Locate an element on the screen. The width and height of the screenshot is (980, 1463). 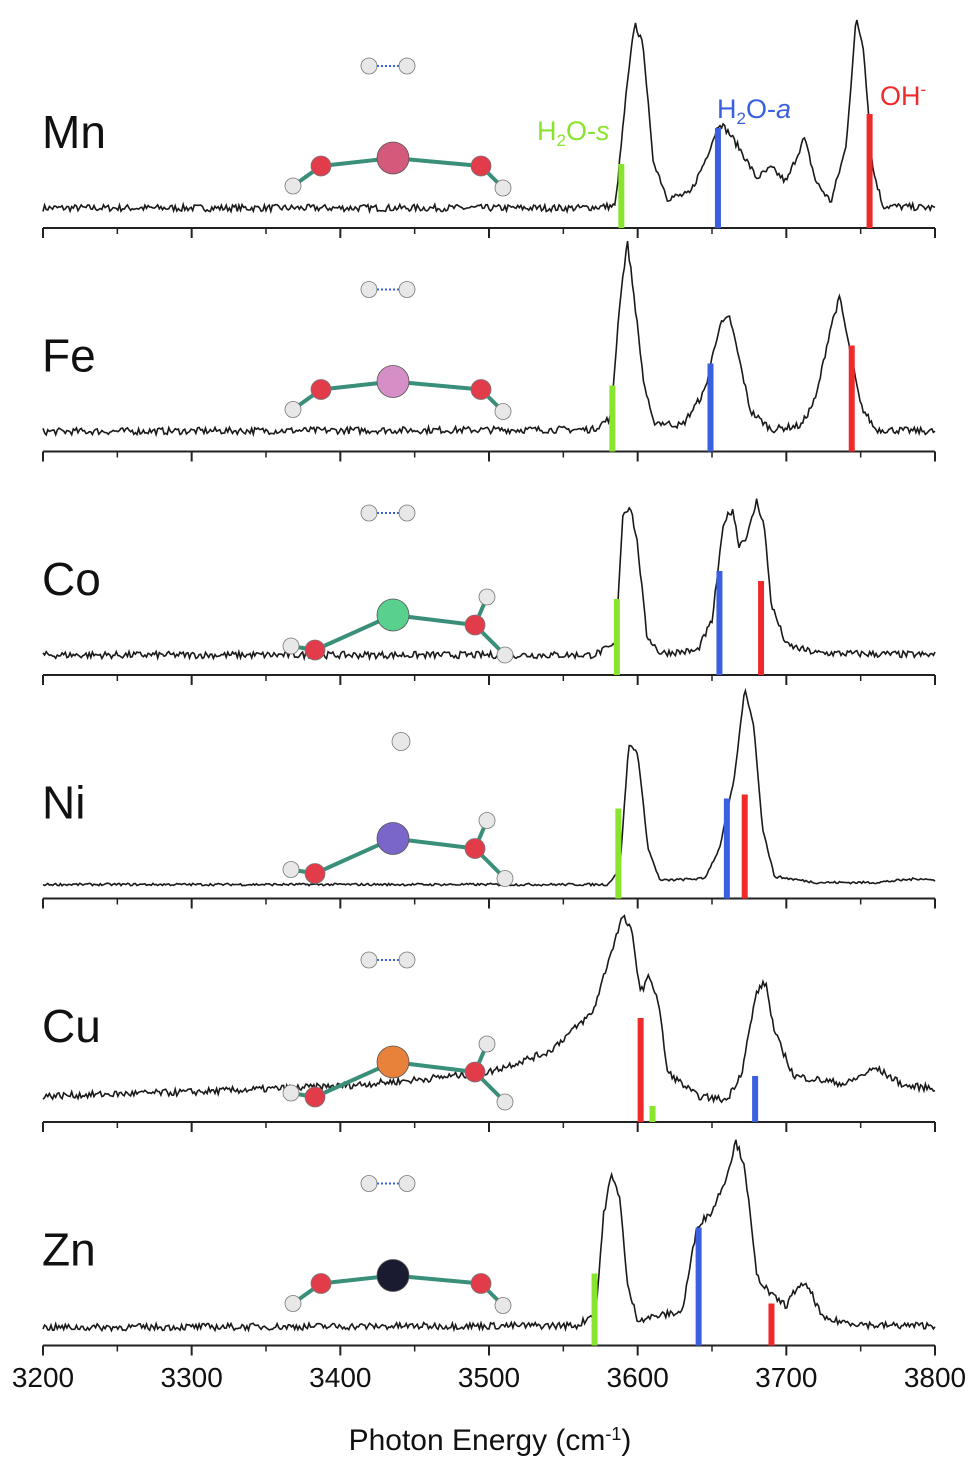
panel-label: Cu is located at coordinates (71, 1026).